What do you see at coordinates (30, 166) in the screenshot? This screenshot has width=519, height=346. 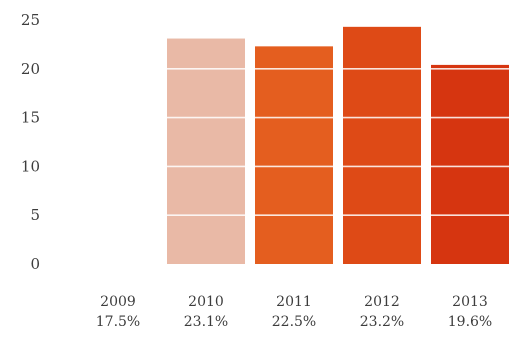 I see `y-tick-label: 10` at bounding box center [30, 166].